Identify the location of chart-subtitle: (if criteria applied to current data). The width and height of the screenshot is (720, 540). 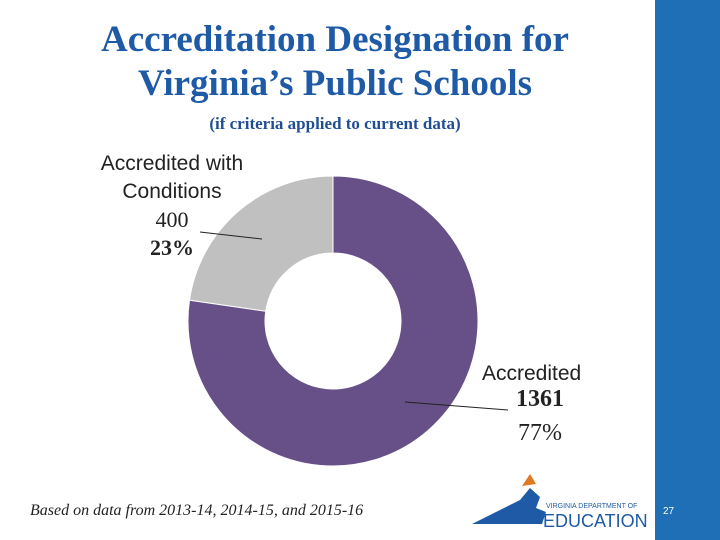
(335, 123).